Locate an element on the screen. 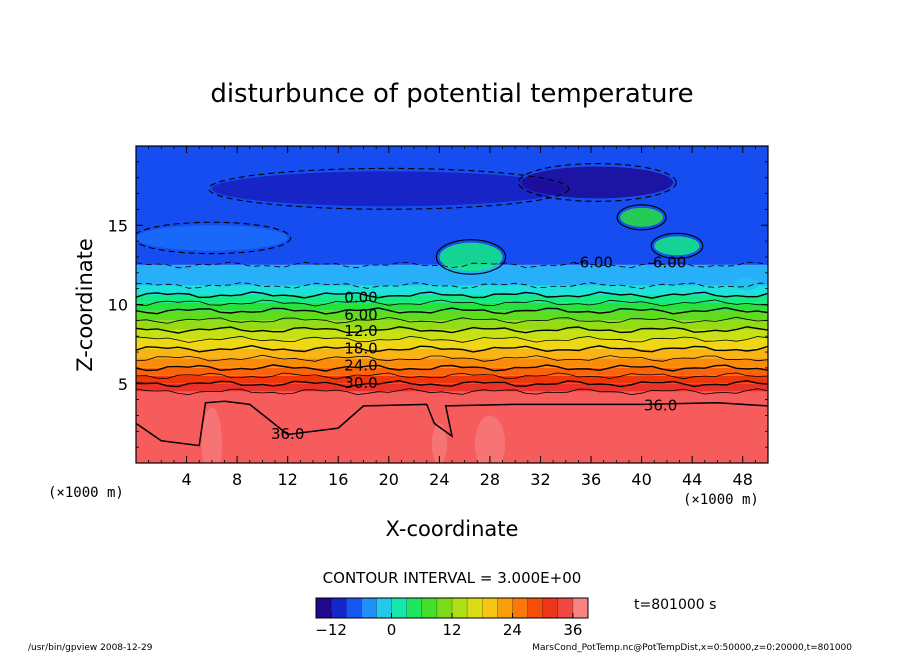  x-axis-label: X-coordinate is located at coordinates (452, 529).